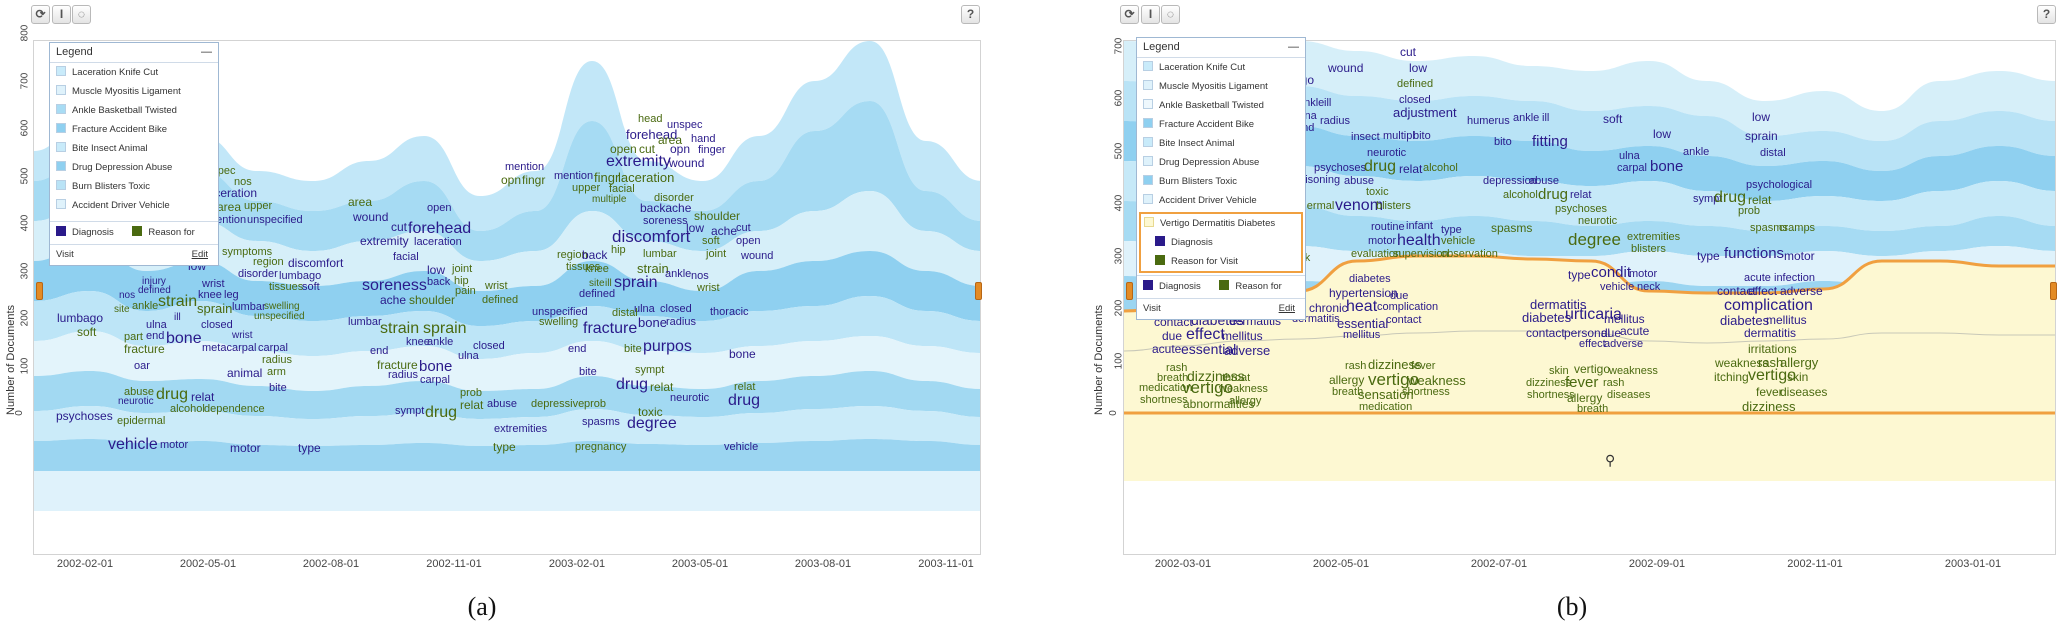 Image resolution: width=2061 pixels, height=627 pixels. Describe the element at coordinates (1363, 323) in the screenshot. I see `topic-word: essential` at that location.